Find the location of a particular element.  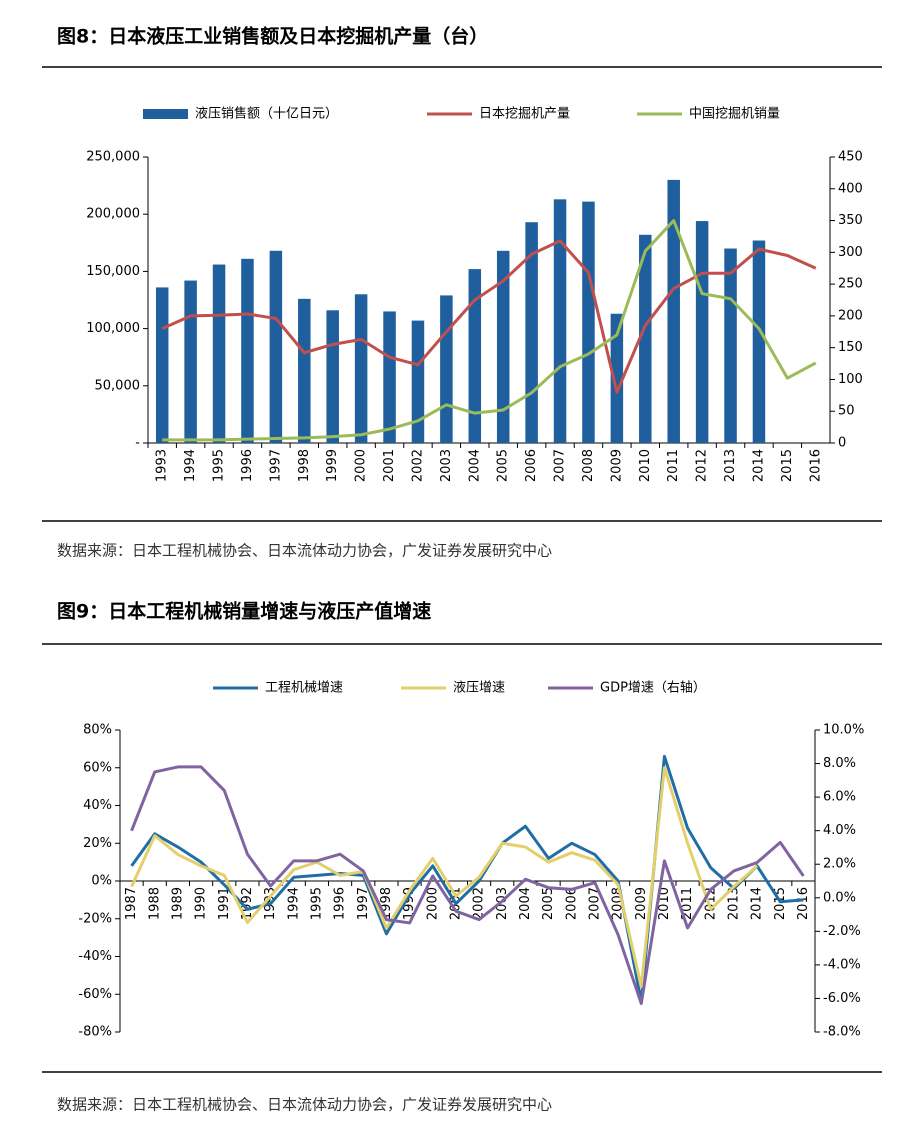

y-tick-label: -60% is located at coordinates (95, 994).